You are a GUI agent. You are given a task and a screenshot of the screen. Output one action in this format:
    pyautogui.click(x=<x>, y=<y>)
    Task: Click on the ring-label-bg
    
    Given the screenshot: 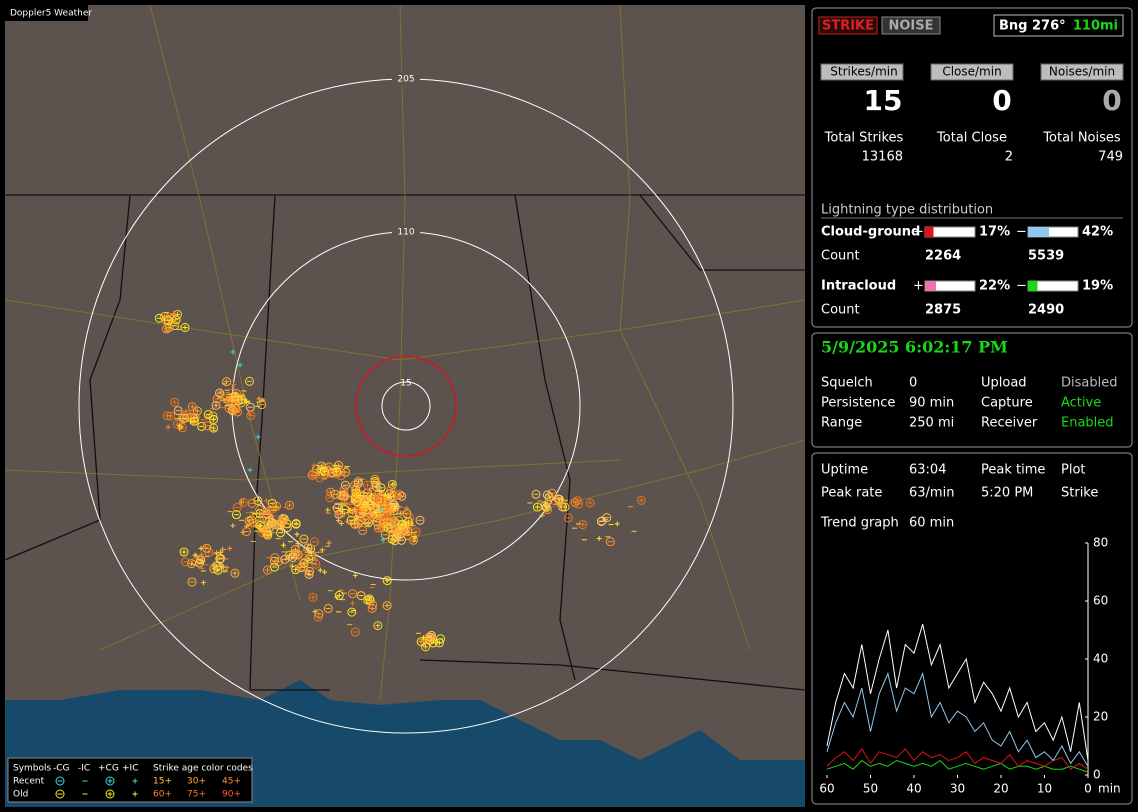 What is the action you would take?
    pyautogui.click(x=406, y=79)
    